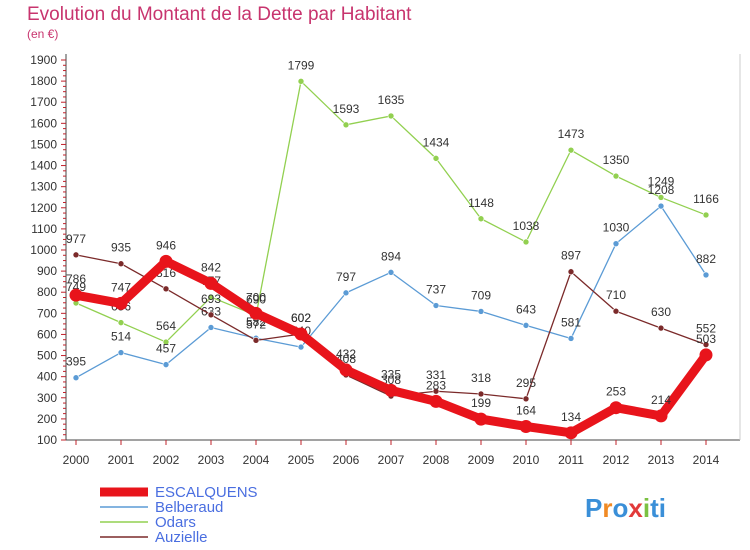 This screenshot has height=550, width=750. What do you see at coordinates (526, 226) in the screenshot?
I see `data-label: 1038` at bounding box center [526, 226].